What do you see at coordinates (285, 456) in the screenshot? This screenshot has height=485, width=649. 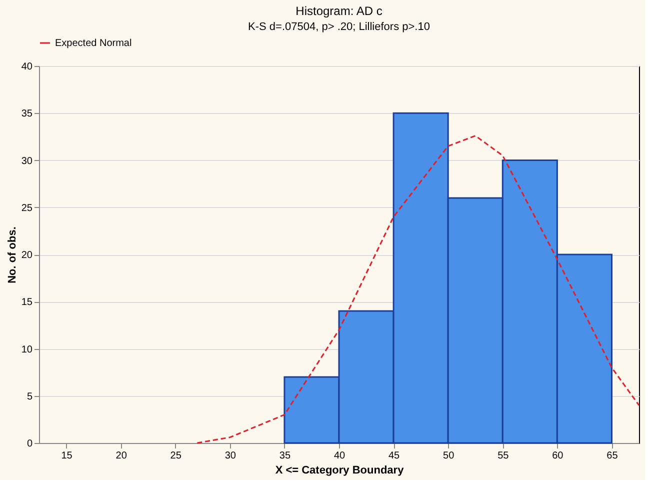 I see `x-tick-label: 35` at bounding box center [285, 456].